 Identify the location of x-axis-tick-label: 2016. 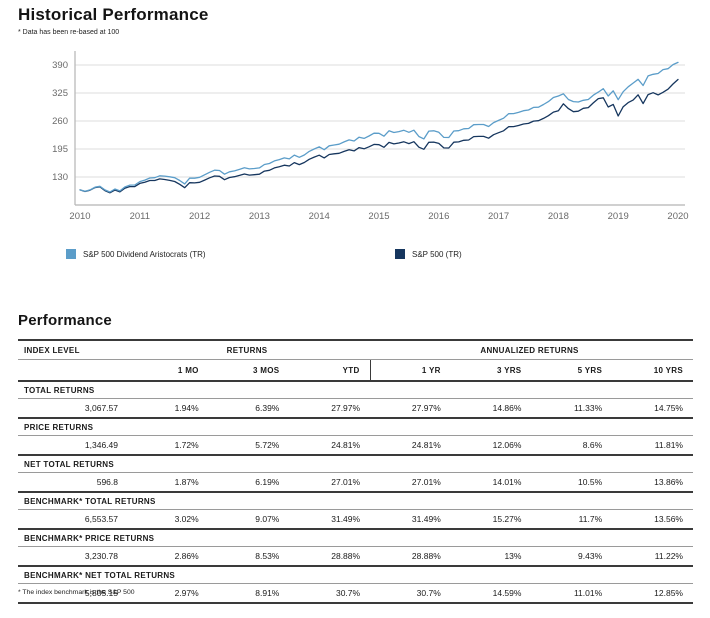
(438, 216).